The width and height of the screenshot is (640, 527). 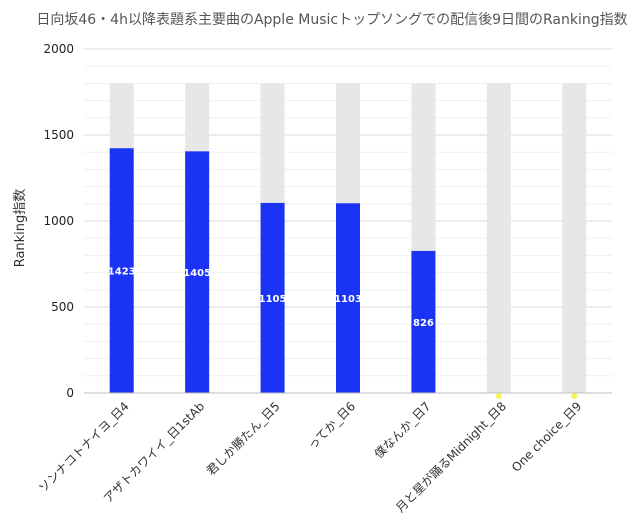 What do you see at coordinates (58, 49) in the screenshot?
I see `y-tick-label: 2000` at bounding box center [58, 49].